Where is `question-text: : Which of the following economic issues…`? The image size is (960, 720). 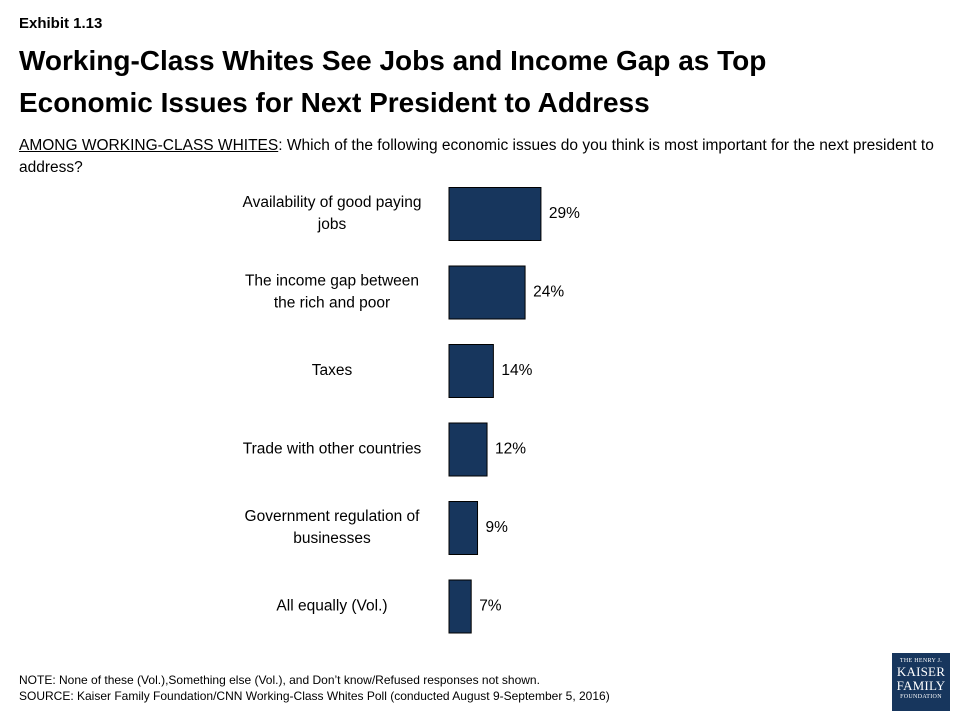 question-text: : Which of the following economic issues… is located at coordinates (476, 156).